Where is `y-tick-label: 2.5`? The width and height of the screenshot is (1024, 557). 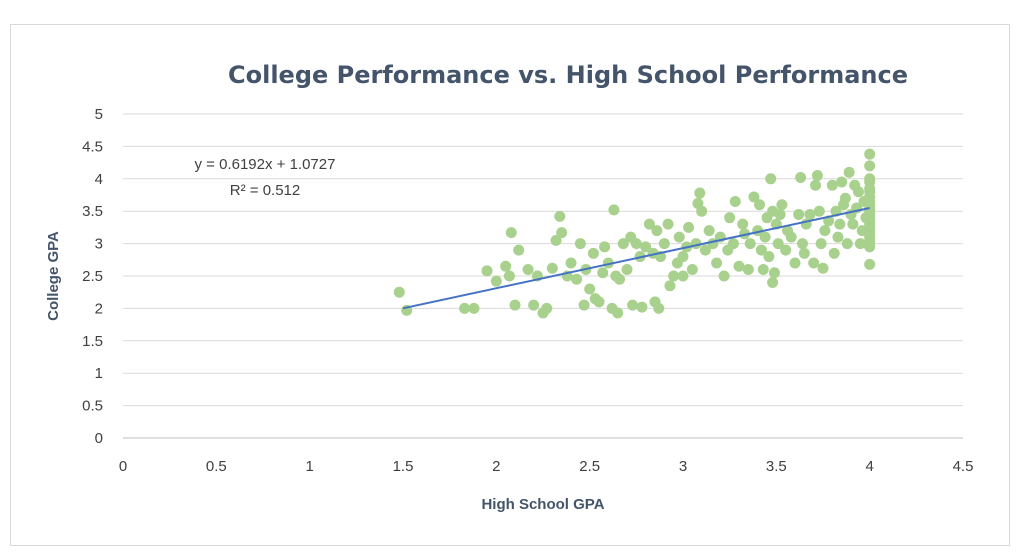 y-tick-label: 2.5 is located at coordinates (92, 276).